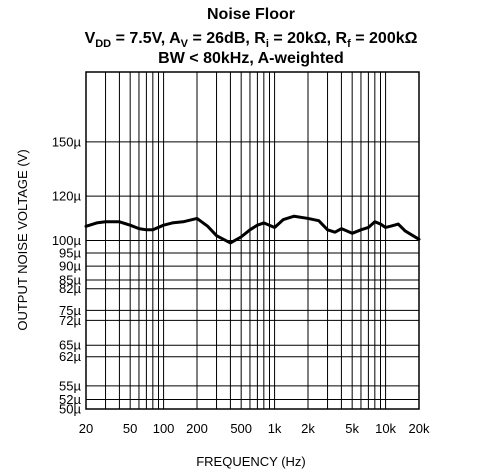 The image size is (478, 470). I want to click on y-axis-label: OUTPUT NOISE VOLTAGE (V), so click(22, 239).